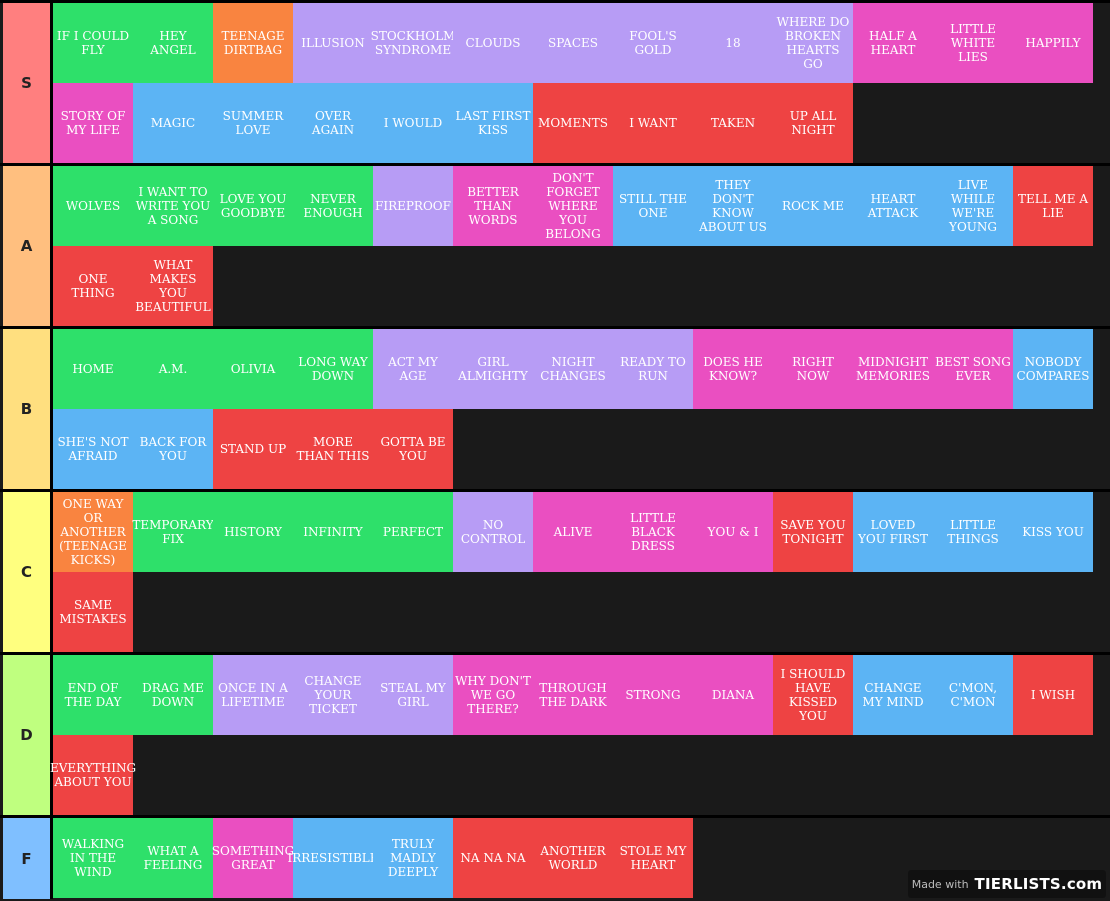 This screenshot has width=1110, height=901. Describe the element at coordinates (333, 369) in the screenshot. I see `tier-item: LONG WAY DOWN` at that location.